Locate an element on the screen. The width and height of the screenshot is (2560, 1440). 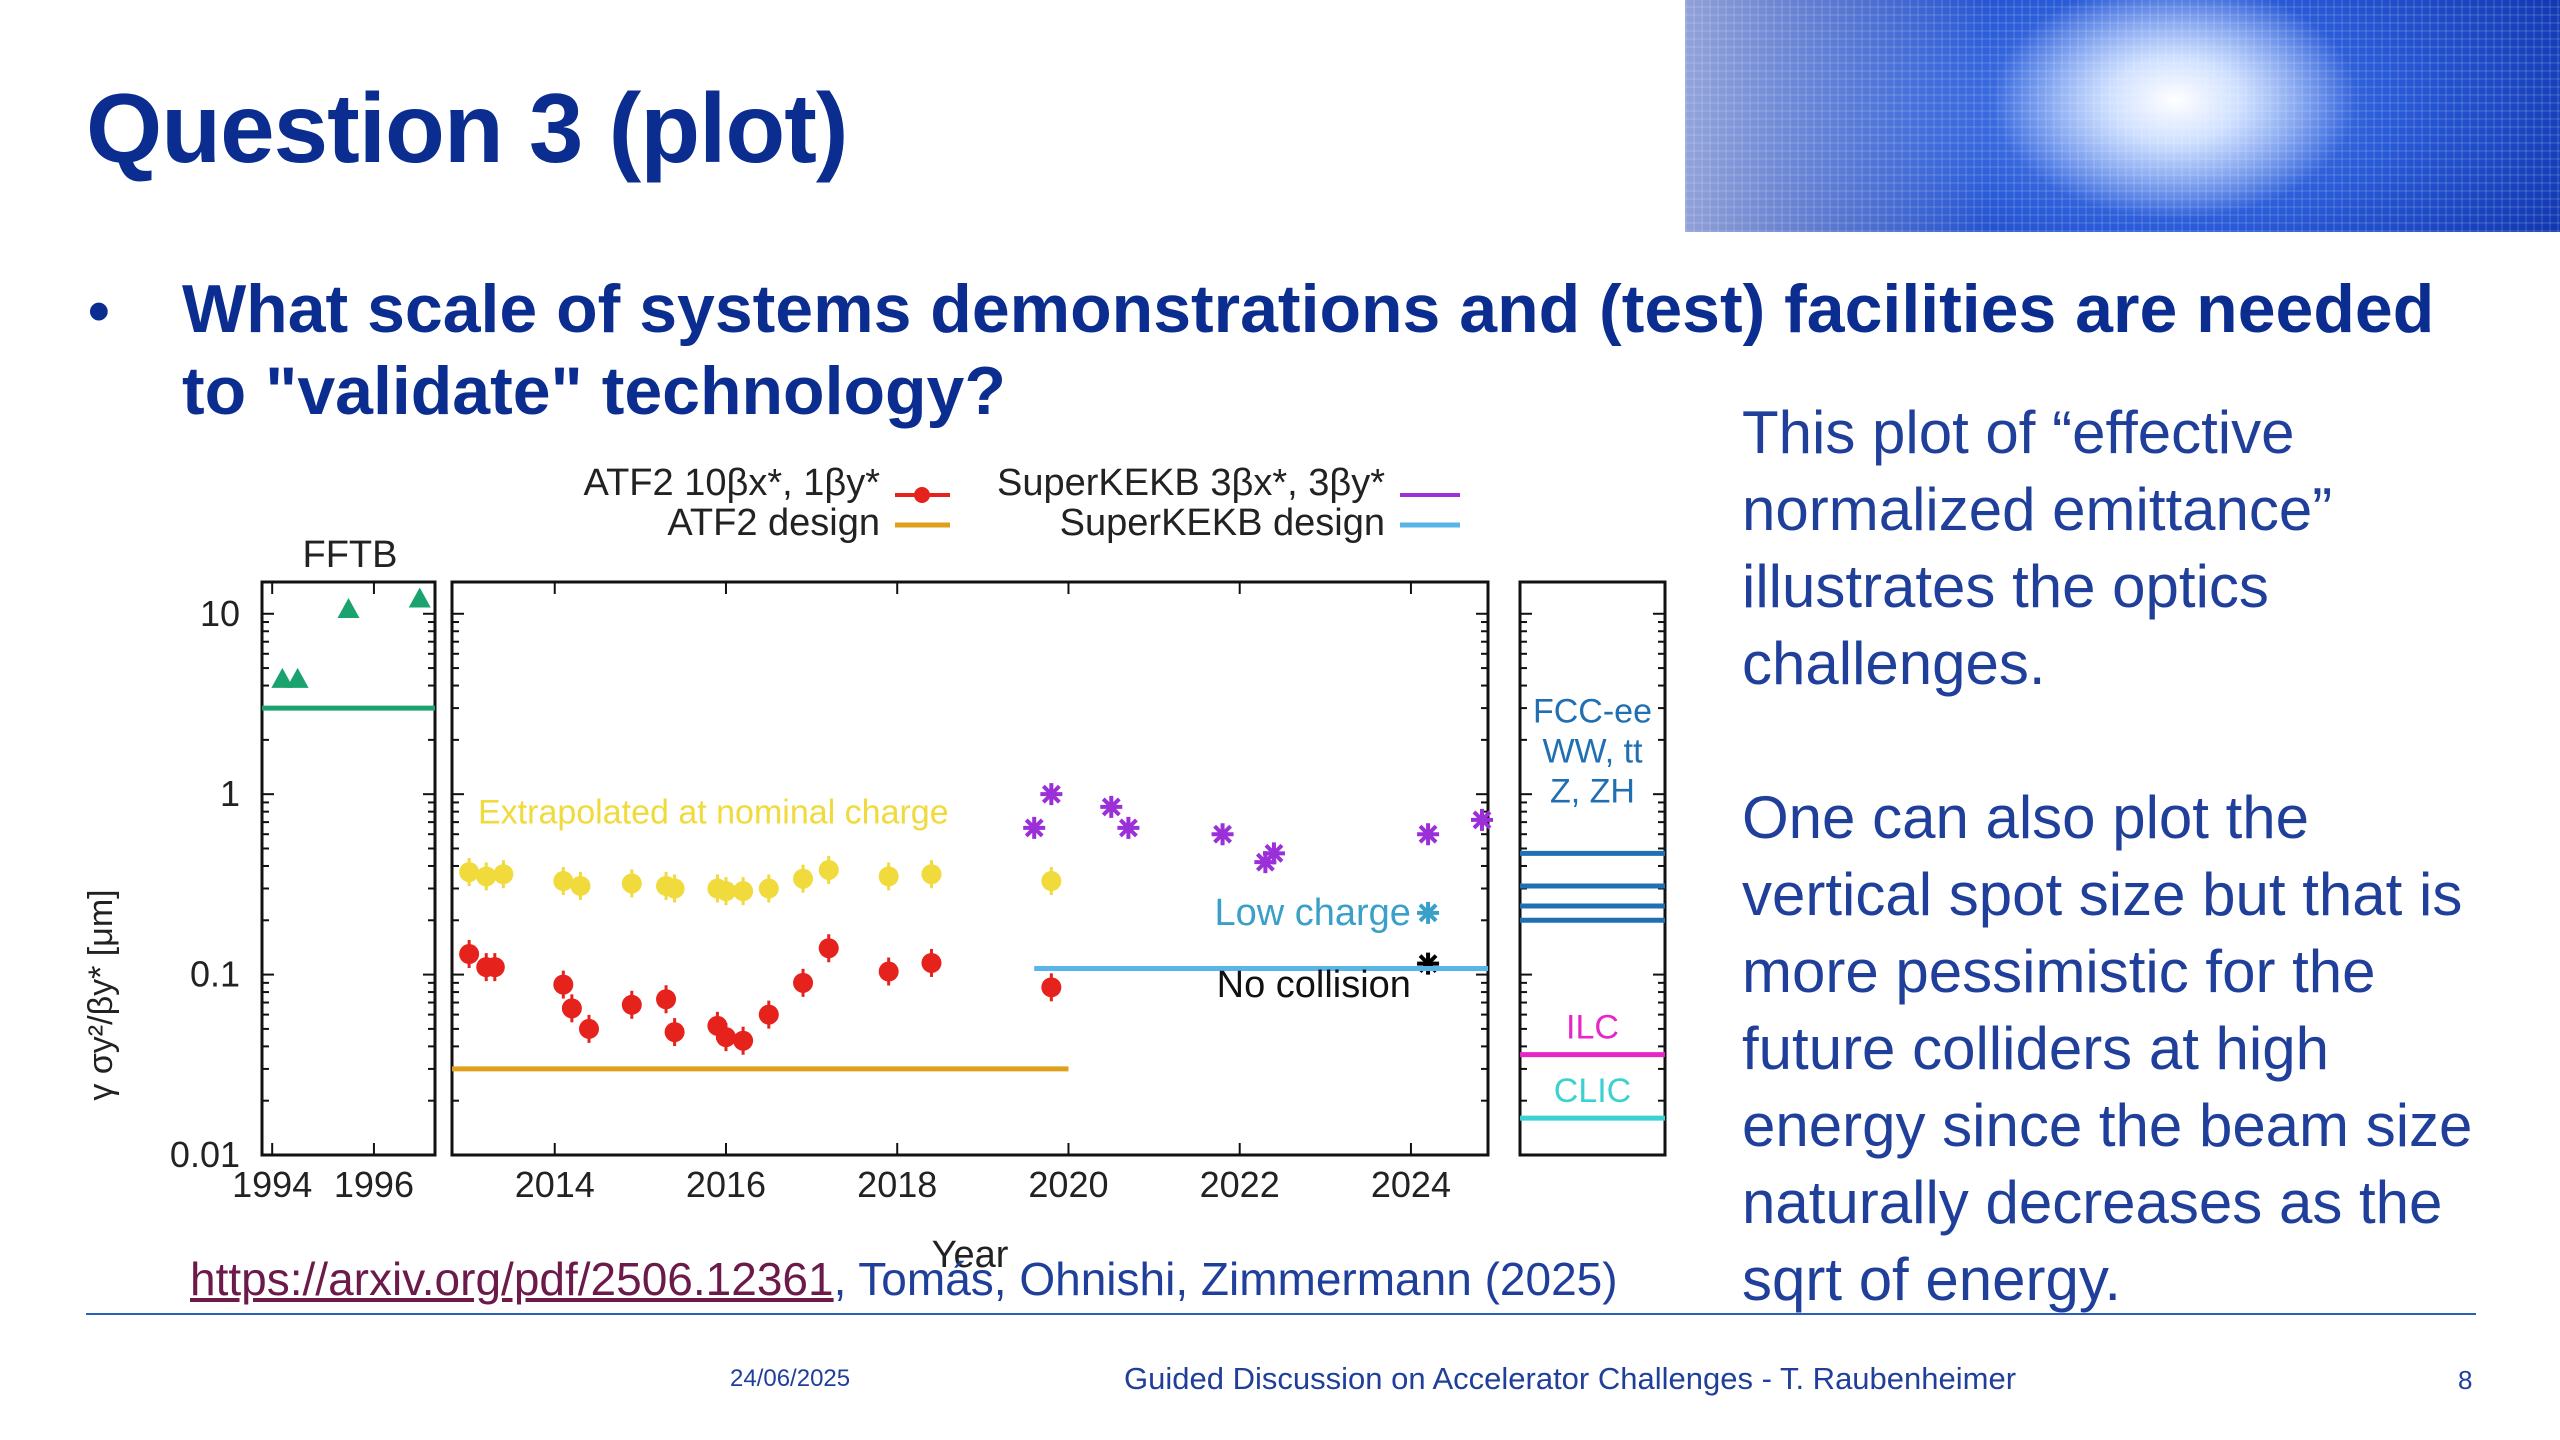
annotation-no-collision: No collision is located at coordinates (1314, 985).